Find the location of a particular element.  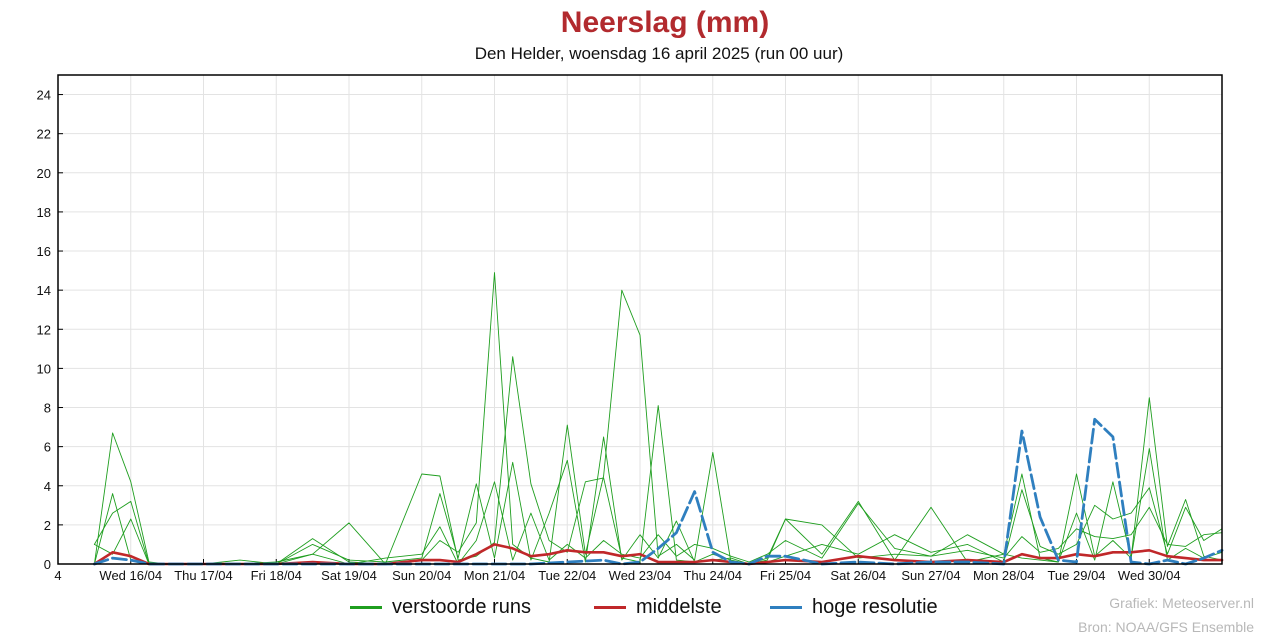

series-line-middelste is located at coordinates (658, 554).